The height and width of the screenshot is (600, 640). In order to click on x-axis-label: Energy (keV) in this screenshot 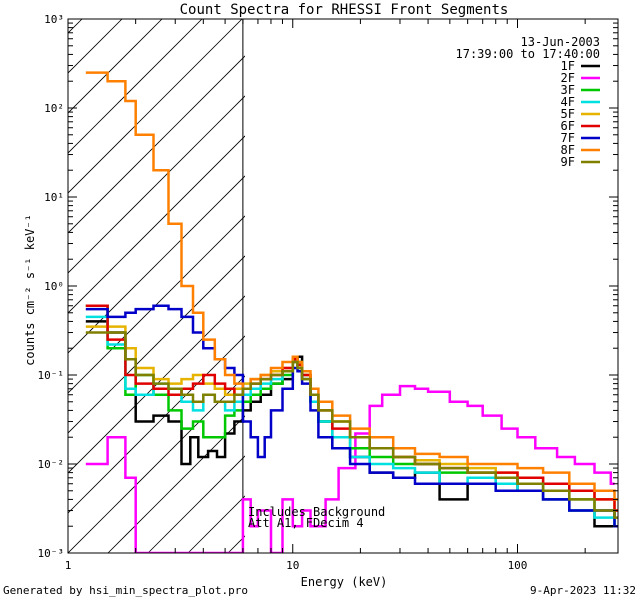, I will do `click(344, 582)`.